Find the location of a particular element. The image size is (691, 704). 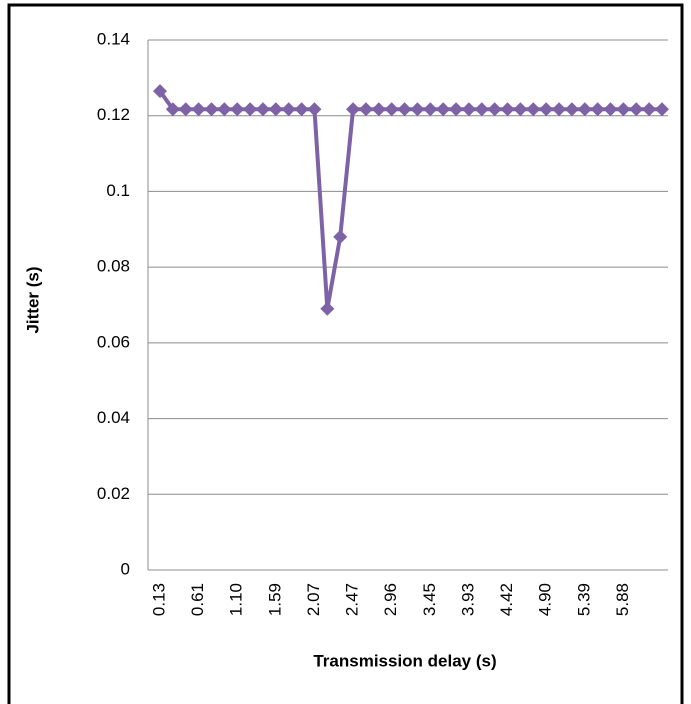

x-tick-label: 3.93 is located at coordinates (467, 599).